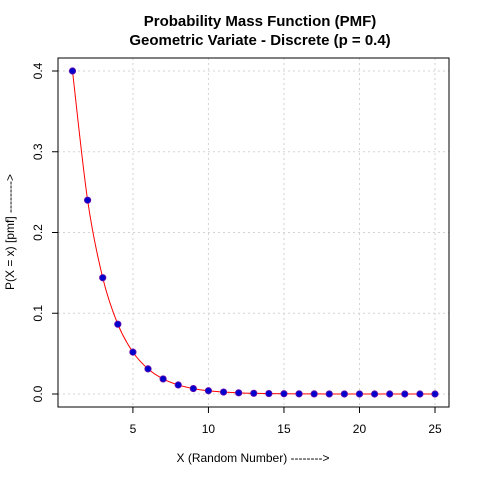 The image size is (480, 480). I want to click on x-tick-label: 10, so click(209, 429).